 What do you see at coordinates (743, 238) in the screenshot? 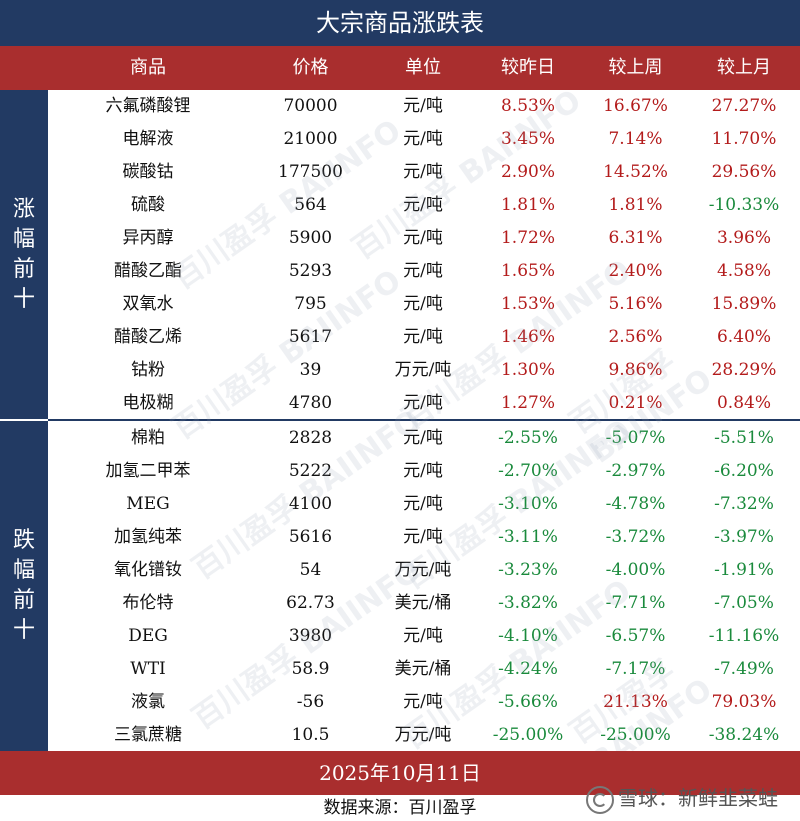
I see `cell-month: 3.96%` at bounding box center [743, 238].